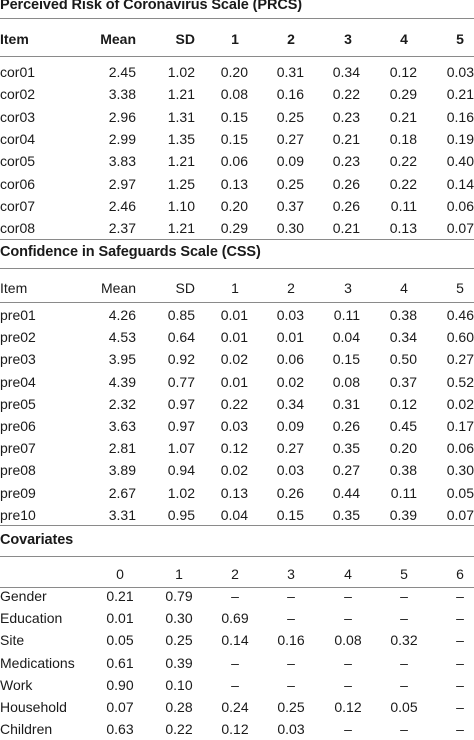 This screenshot has height=740, width=474. Describe the element at coordinates (460, 381) in the screenshot. I see `table-cell: 0.52` at that location.